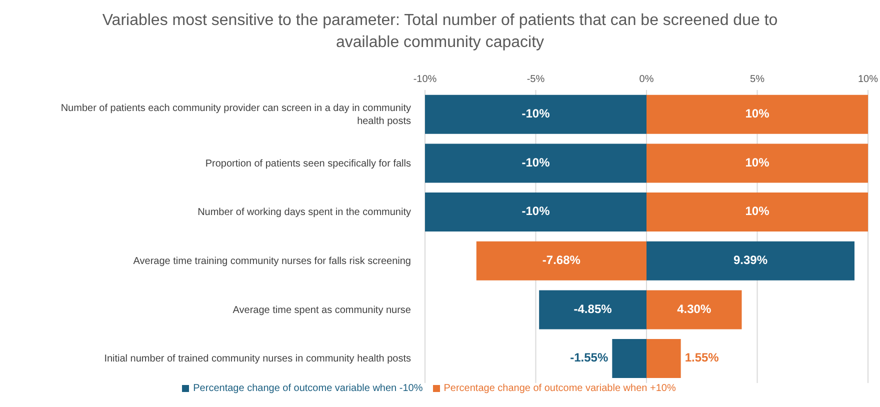 The height and width of the screenshot is (407, 880). I want to click on legend-label: Percentage change of outcome variable when -10%, so click(308, 388).